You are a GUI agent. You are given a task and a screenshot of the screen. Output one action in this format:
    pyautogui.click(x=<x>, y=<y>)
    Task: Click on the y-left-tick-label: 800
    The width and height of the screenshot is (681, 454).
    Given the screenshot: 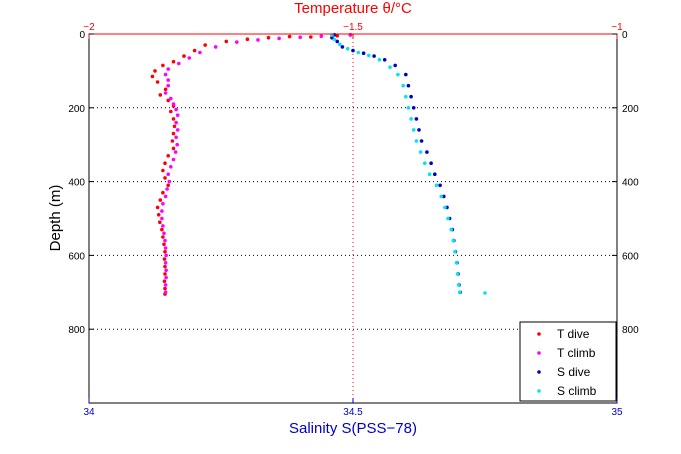 What is the action you would take?
    pyautogui.click(x=76, y=330)
    